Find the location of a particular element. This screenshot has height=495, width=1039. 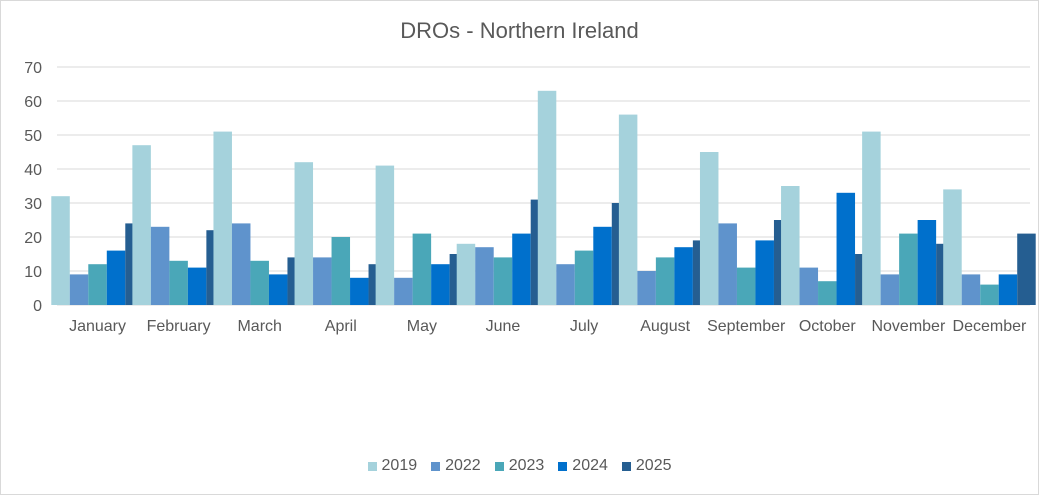

bar-2024-may is located at coordinates (440, 284).